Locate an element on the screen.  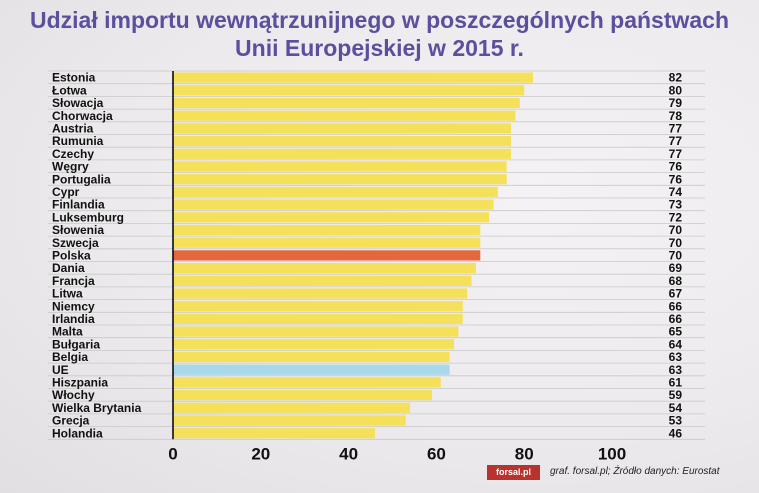
category-label: Chorwacja is located at coordinates (82, 116).